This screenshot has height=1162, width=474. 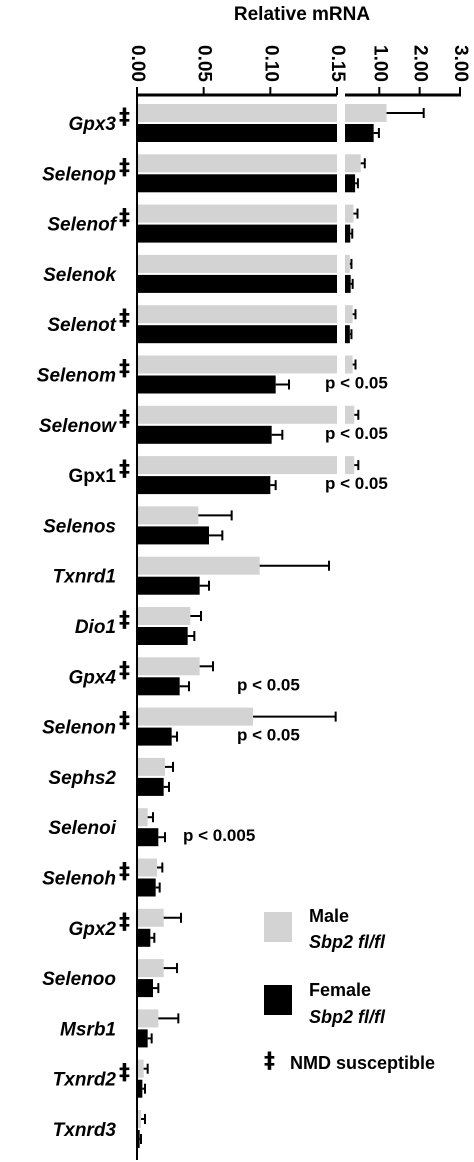 What do you see at coordinates (95, 627) in the screenshot?
I see `category-label-dio1: Dio1` at bounding box center [95, 627].